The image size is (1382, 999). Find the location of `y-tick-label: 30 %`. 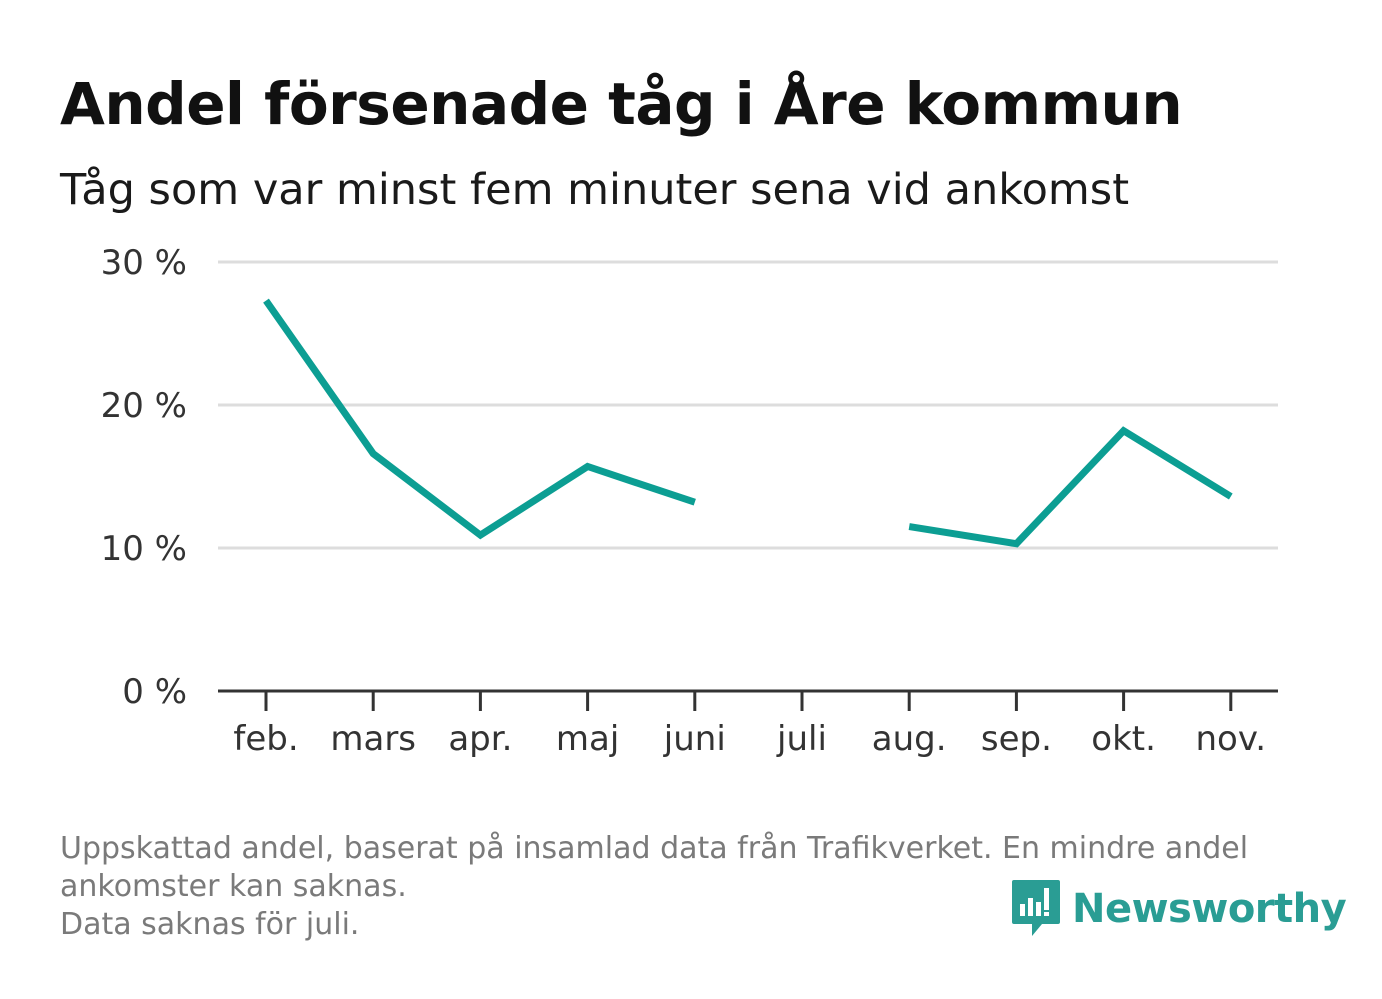

y-tick-label: 30 % is located at coordinates (144, 263).